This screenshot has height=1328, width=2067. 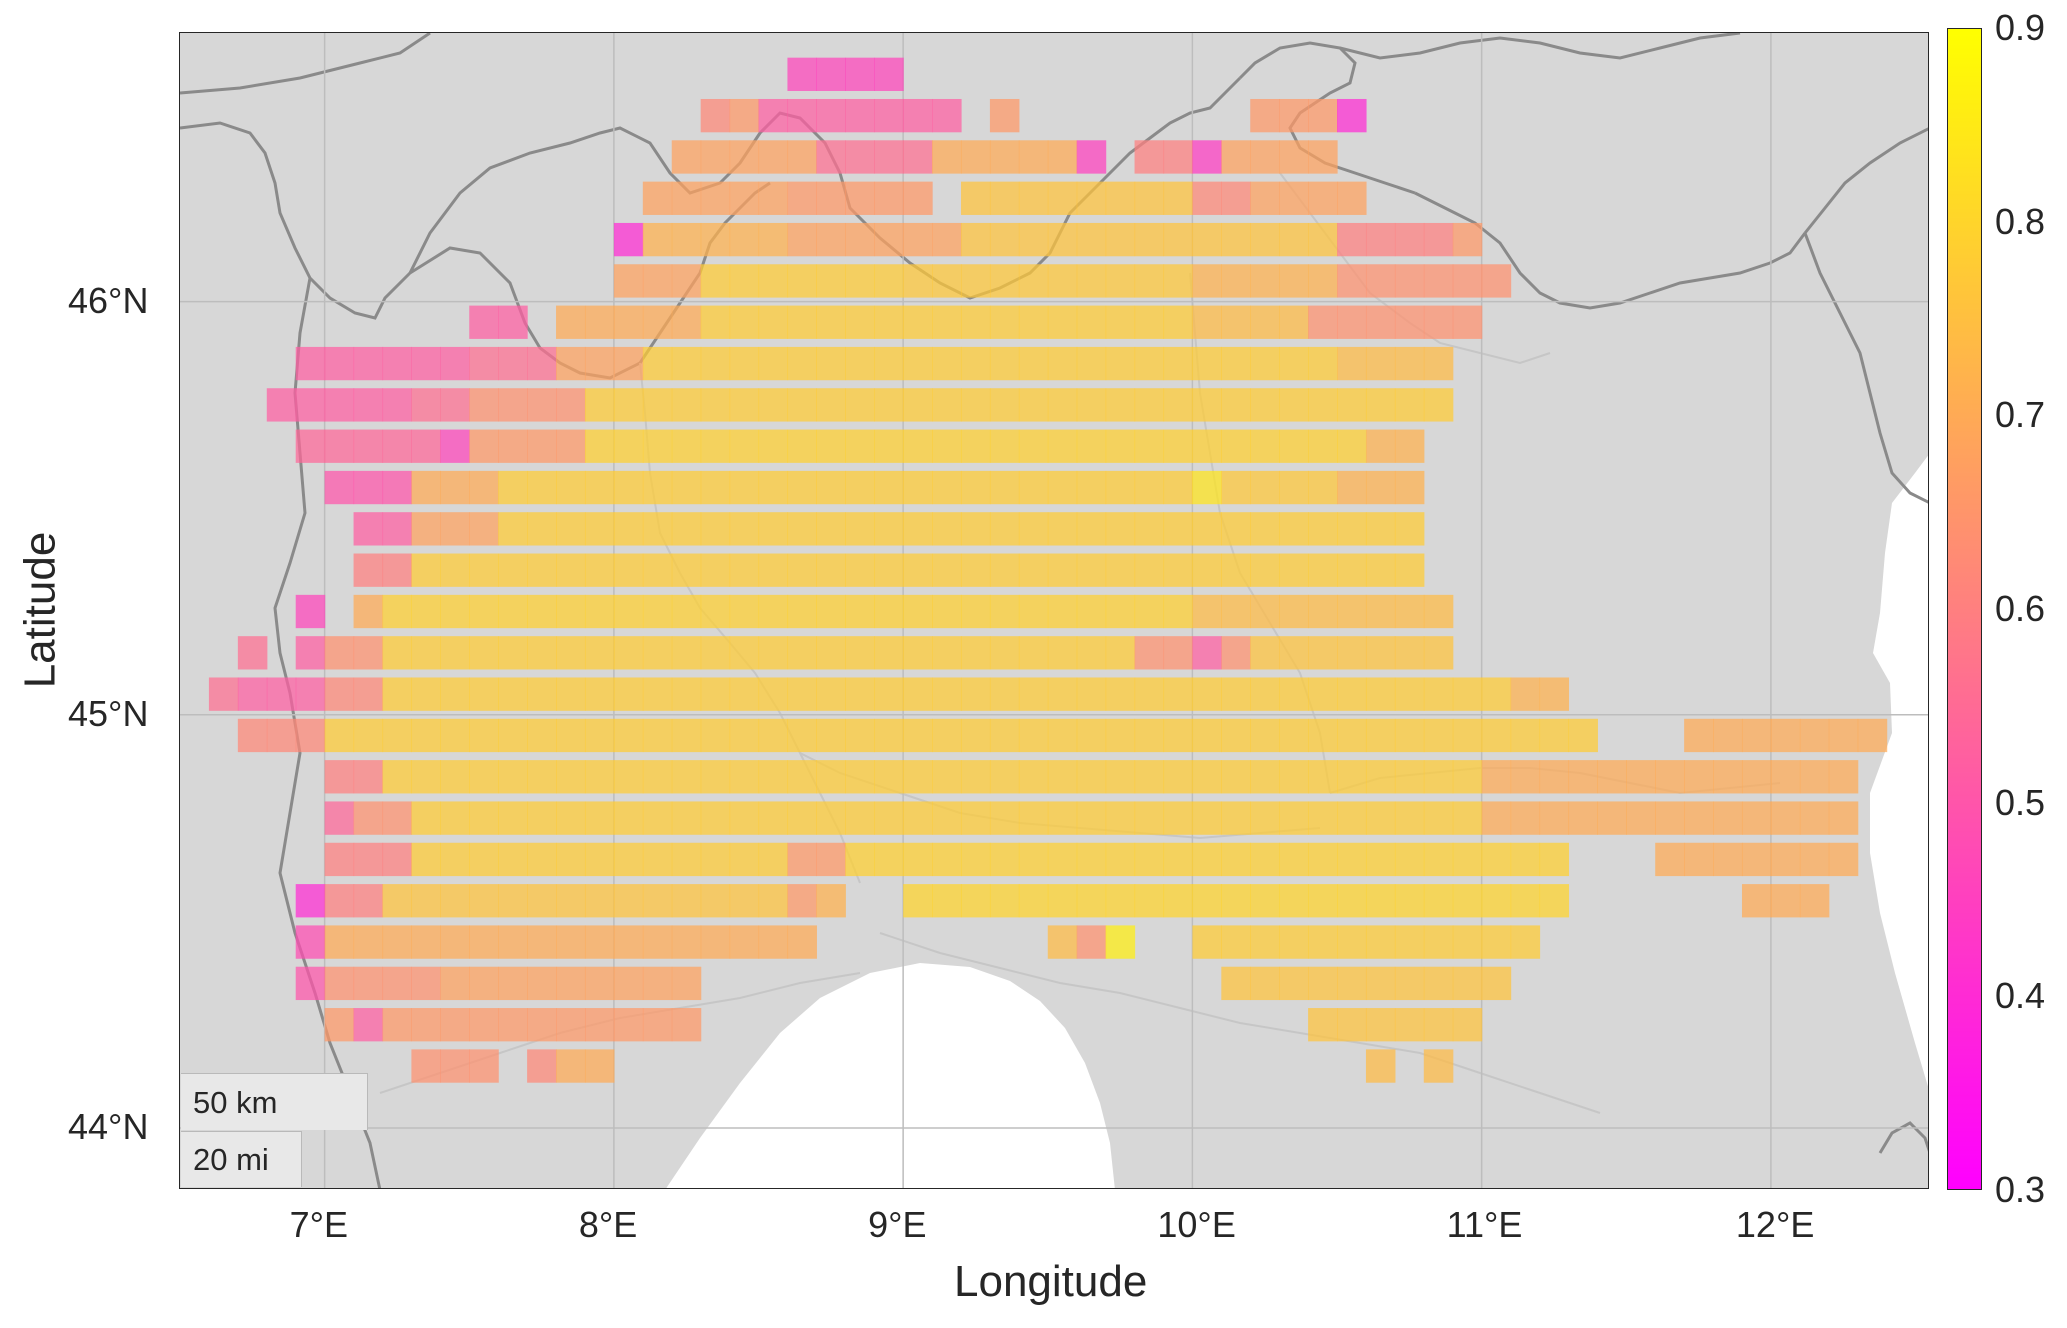 What do you see at coordinates (1610, 250) in the screenshot?
I see `border-austria-italy` at bounding box center [1610, 250].